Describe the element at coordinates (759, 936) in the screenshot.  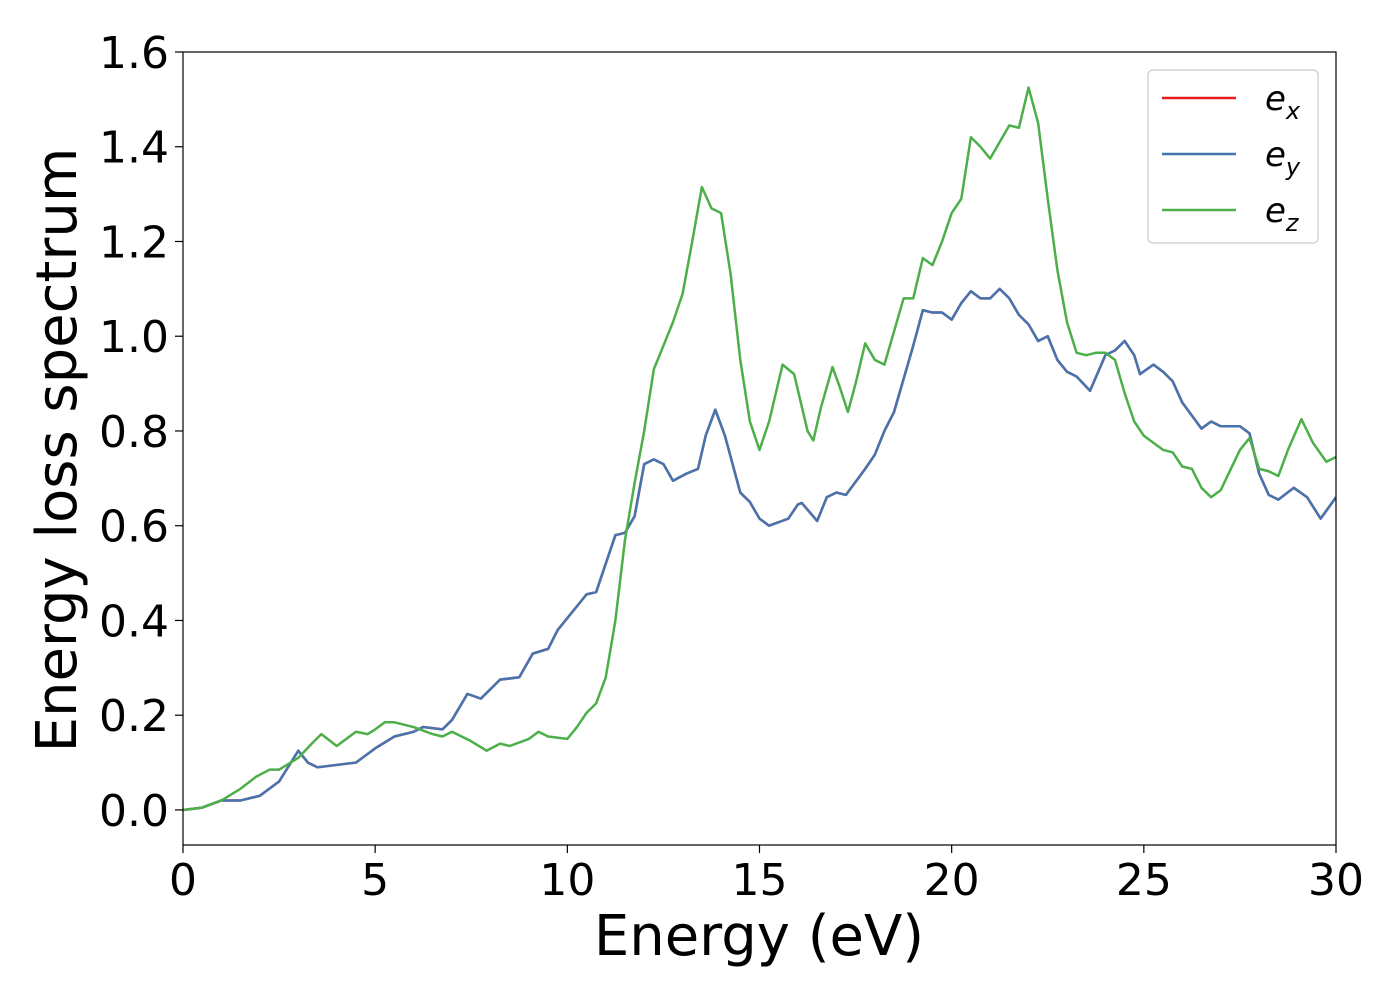
I see `x-axis-label: Energy (eV)` at that location.